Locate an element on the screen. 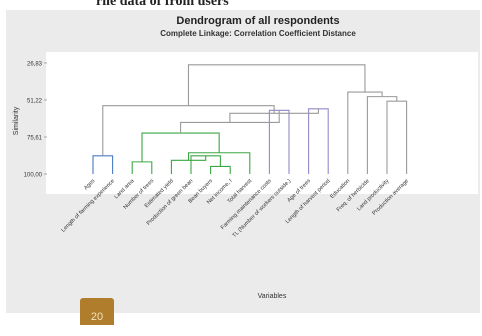  y-tick-label: 100,00 is located at coordinates (33, 176).